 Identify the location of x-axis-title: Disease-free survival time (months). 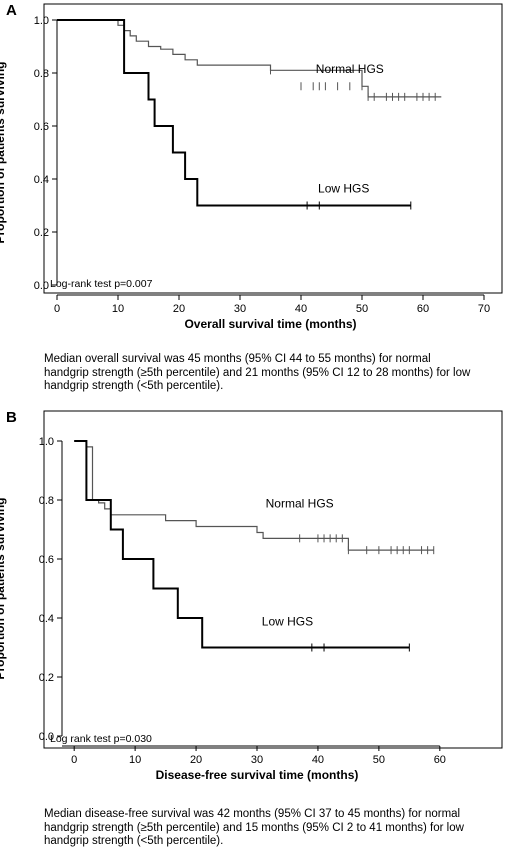
(257, 775).